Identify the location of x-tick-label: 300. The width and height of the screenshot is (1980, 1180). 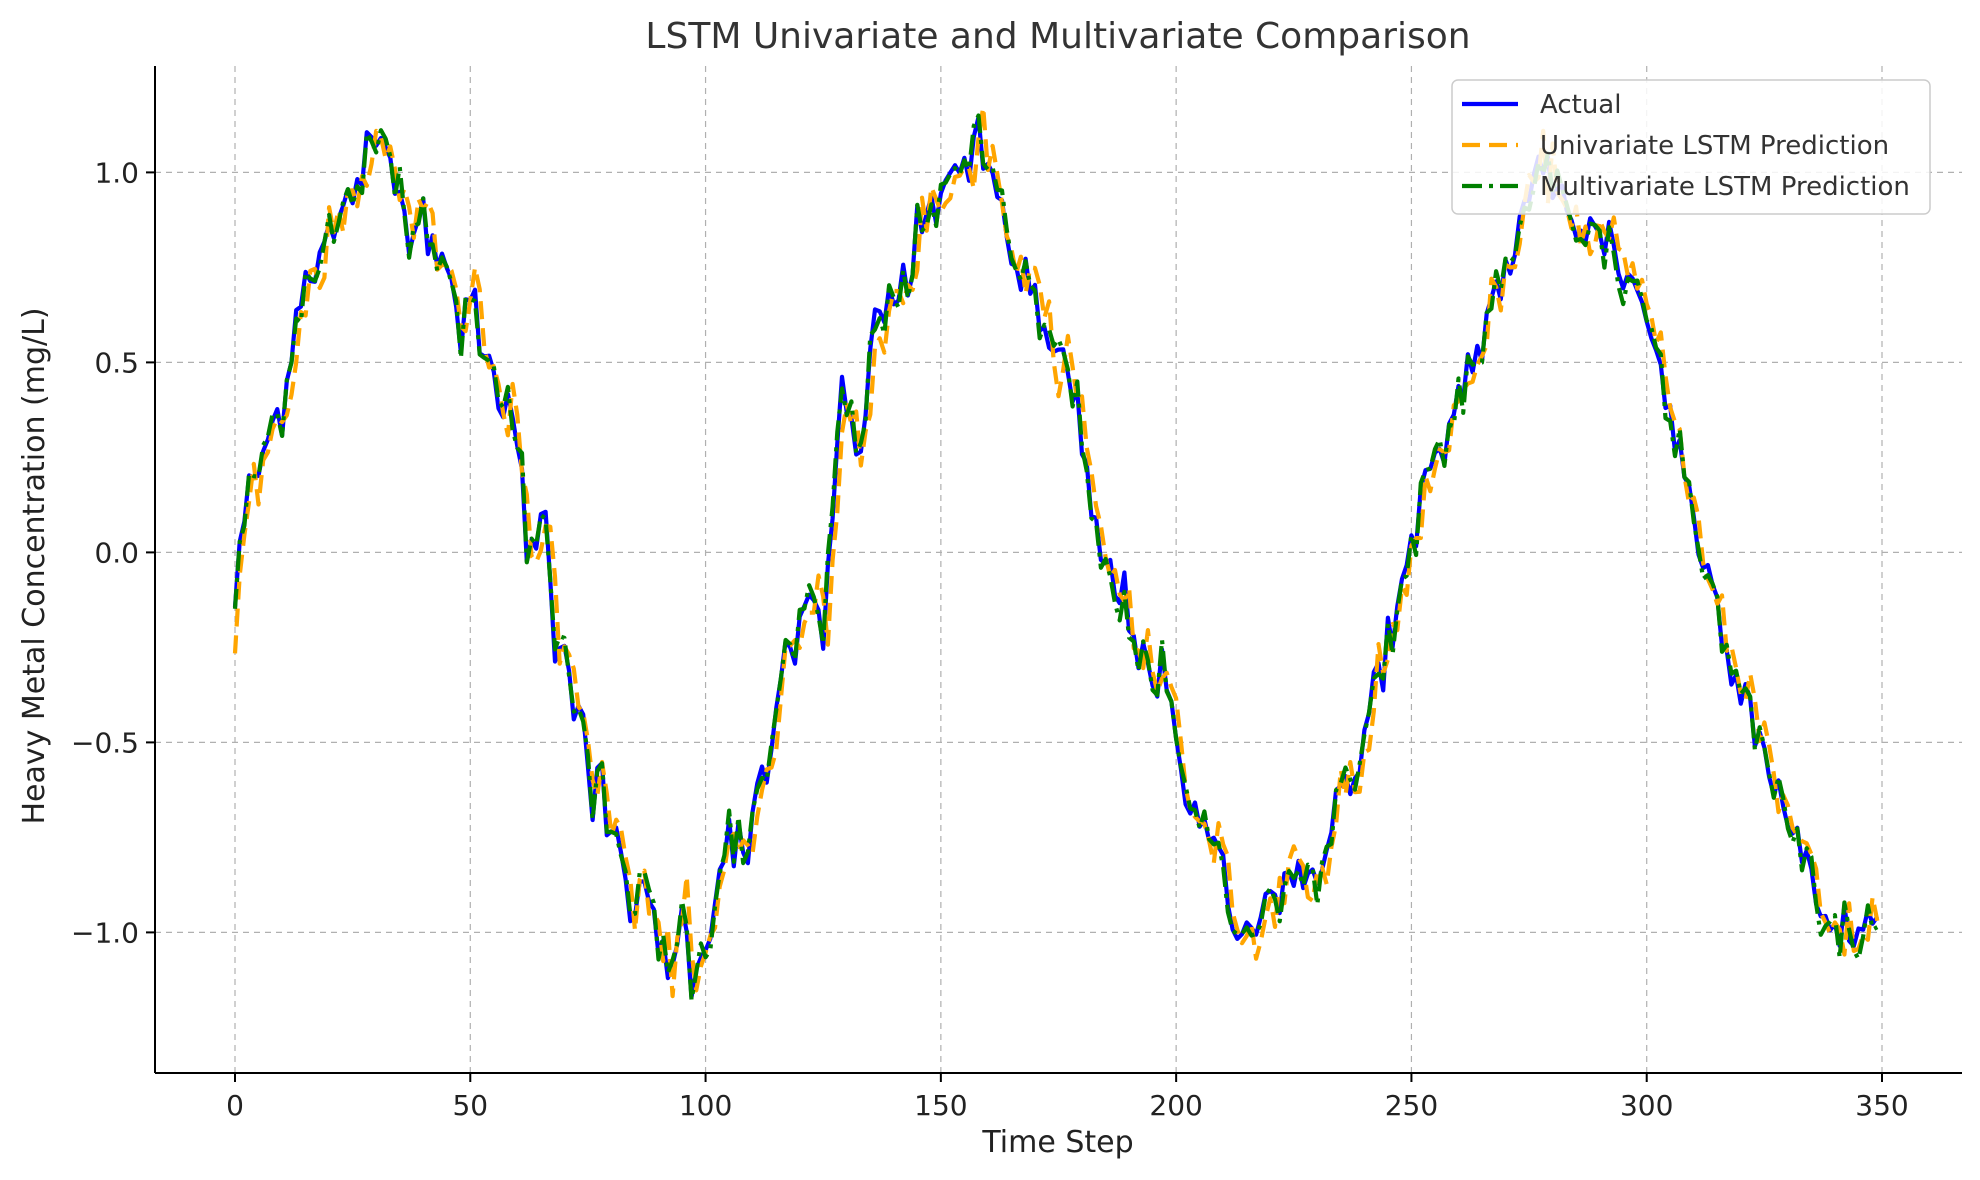
(1646, 1105).